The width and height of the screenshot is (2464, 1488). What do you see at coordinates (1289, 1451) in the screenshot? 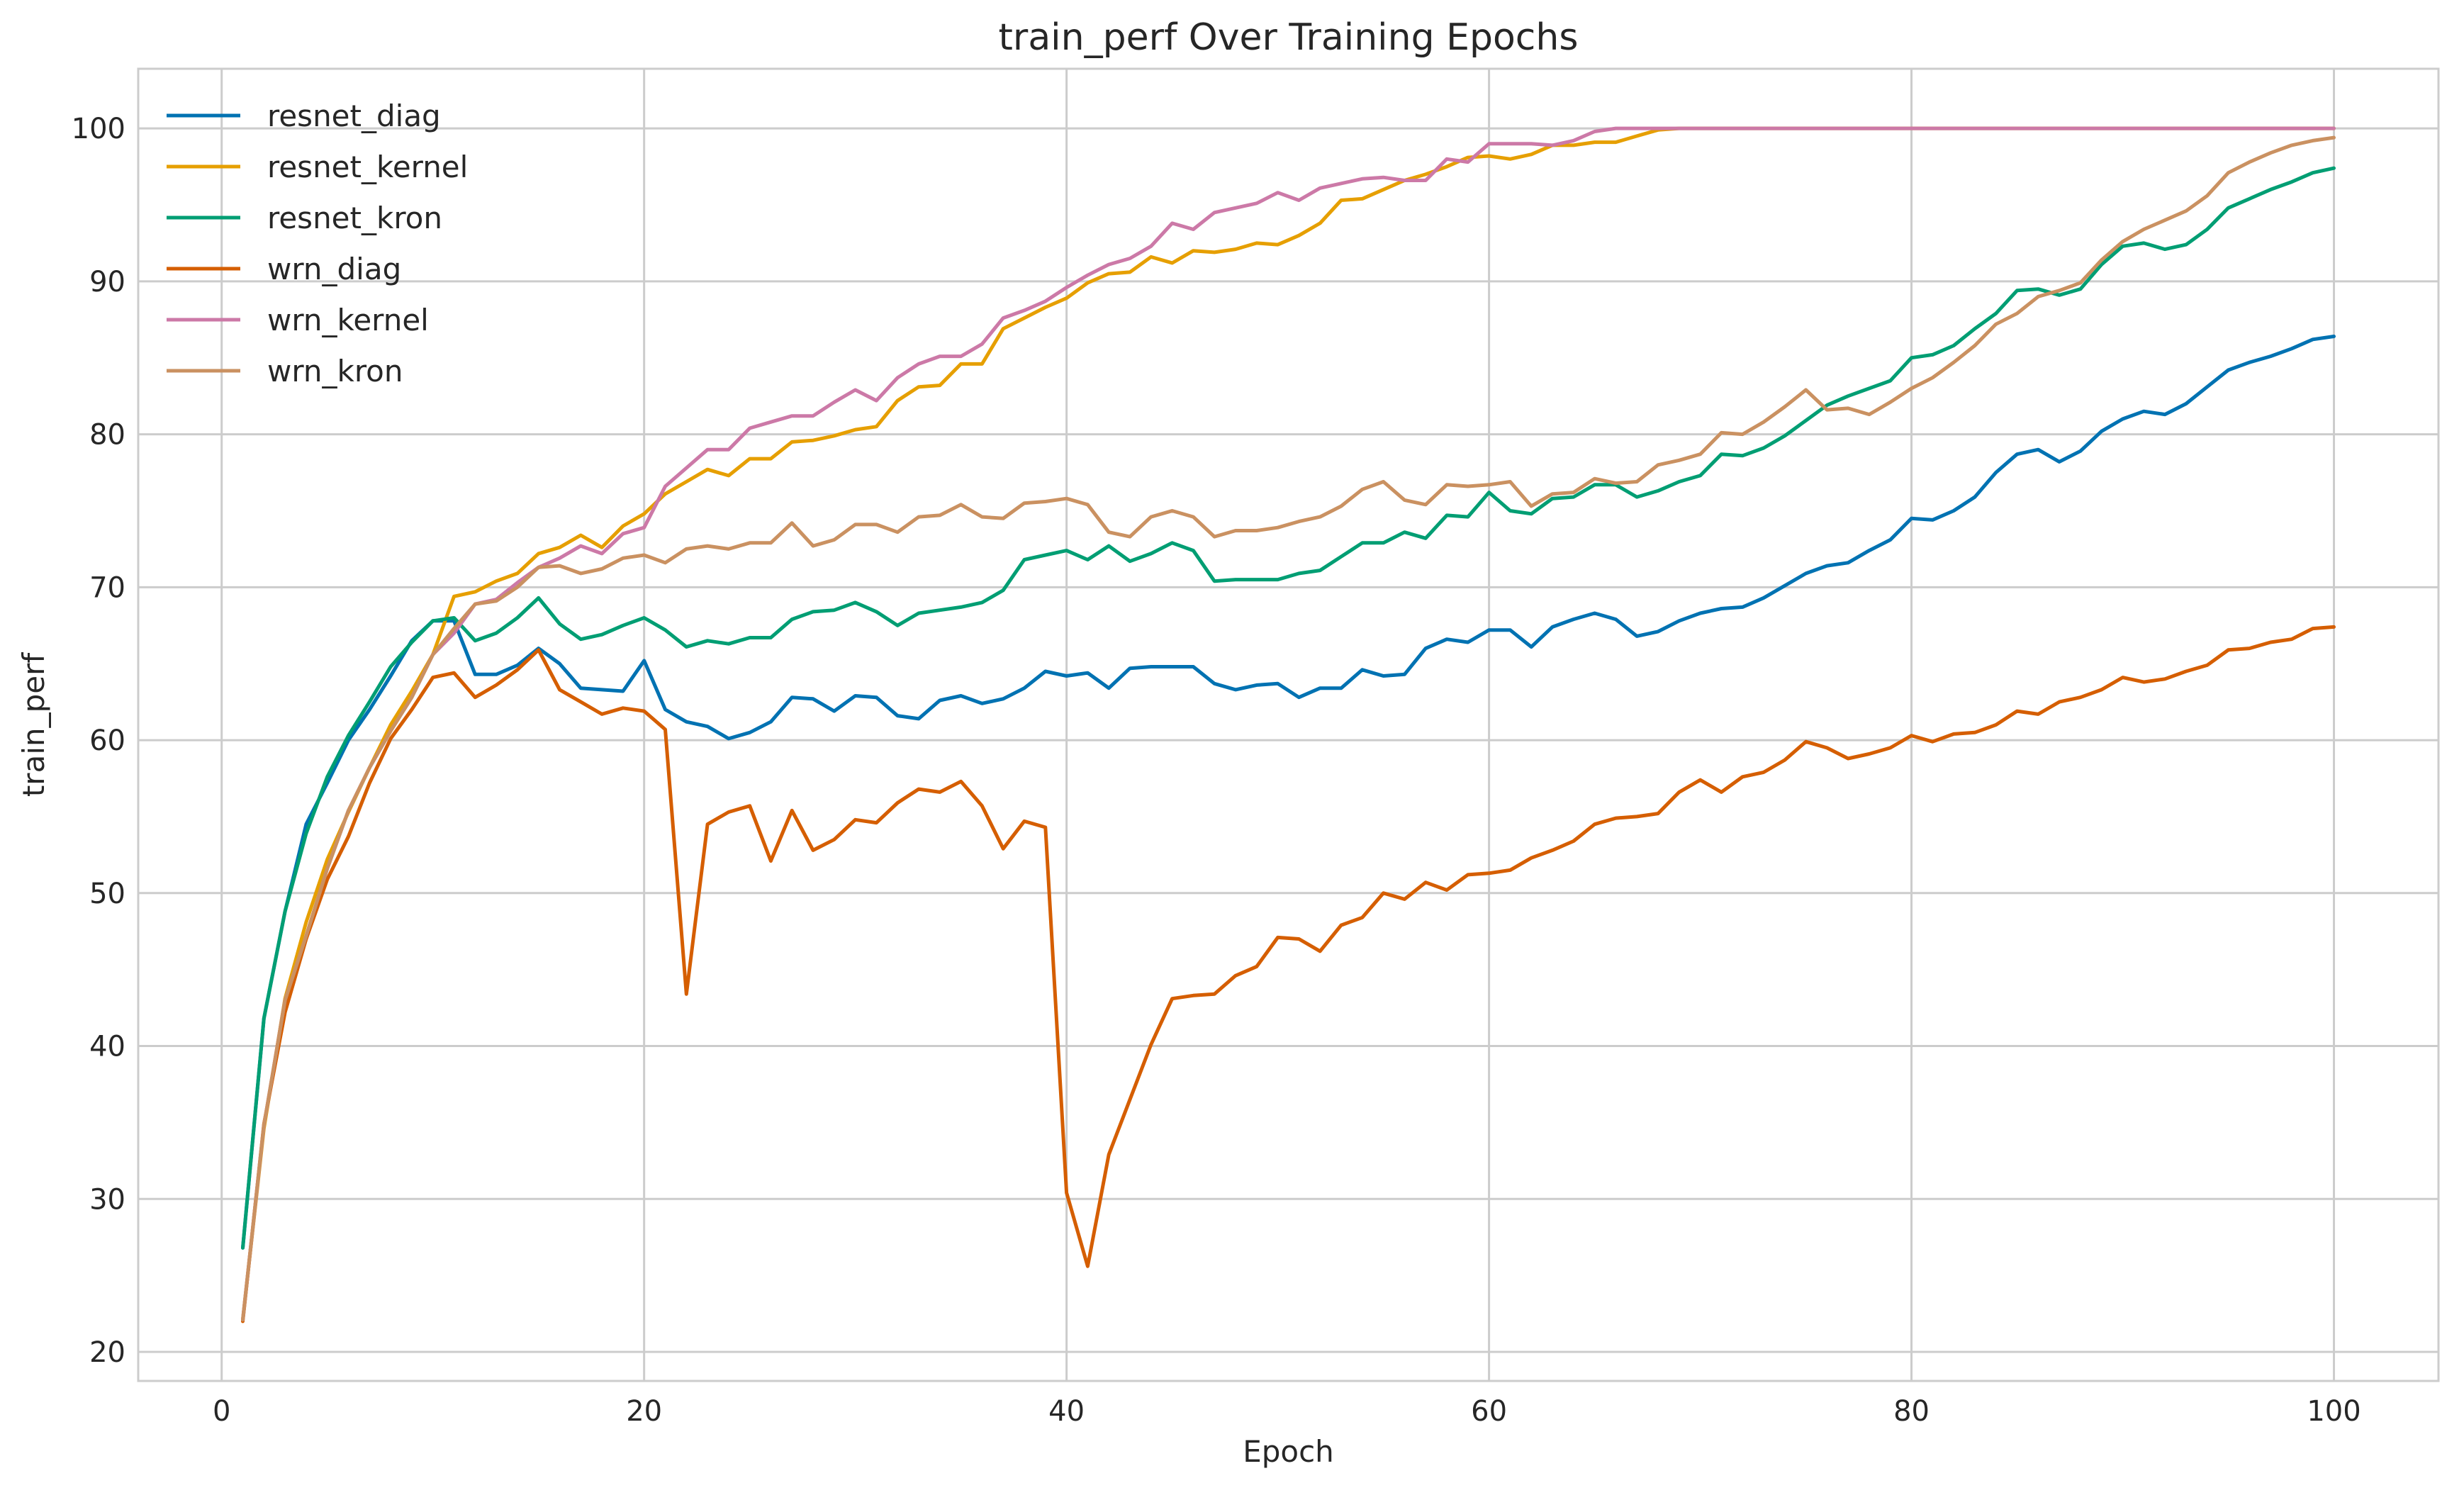
I see `x-axis-label: Epoch` at bounding box center [1289, 1451].